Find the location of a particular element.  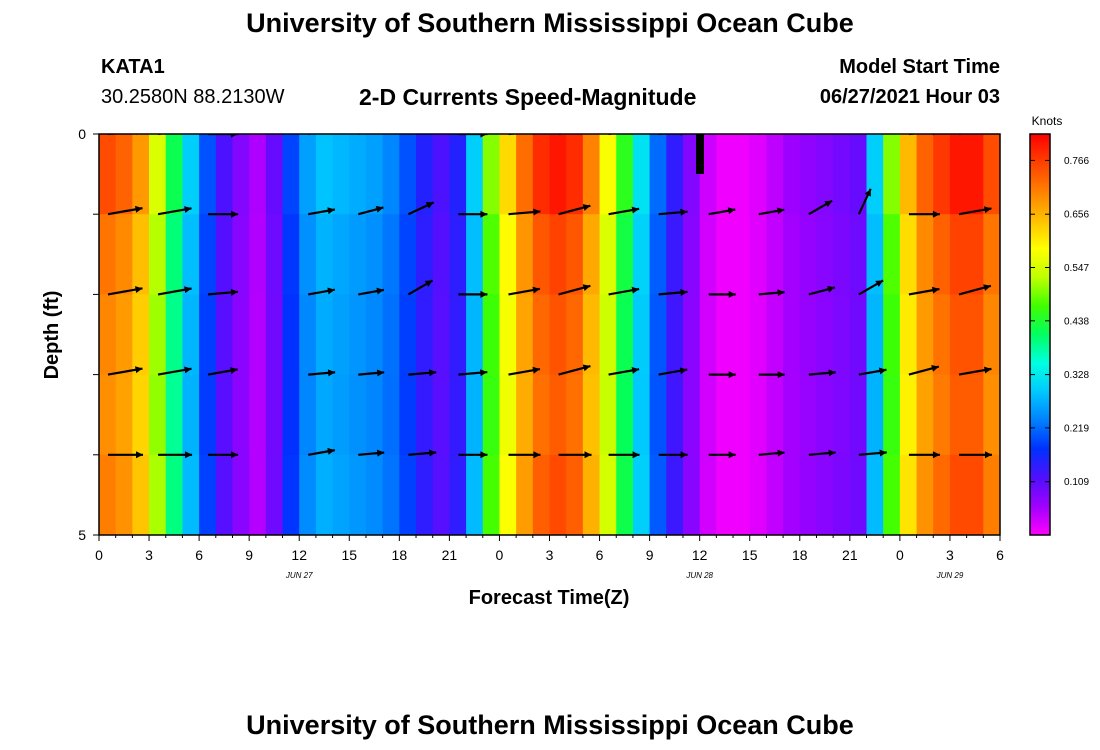

x-tick-label: 21 is located at coordinates (850, 555).